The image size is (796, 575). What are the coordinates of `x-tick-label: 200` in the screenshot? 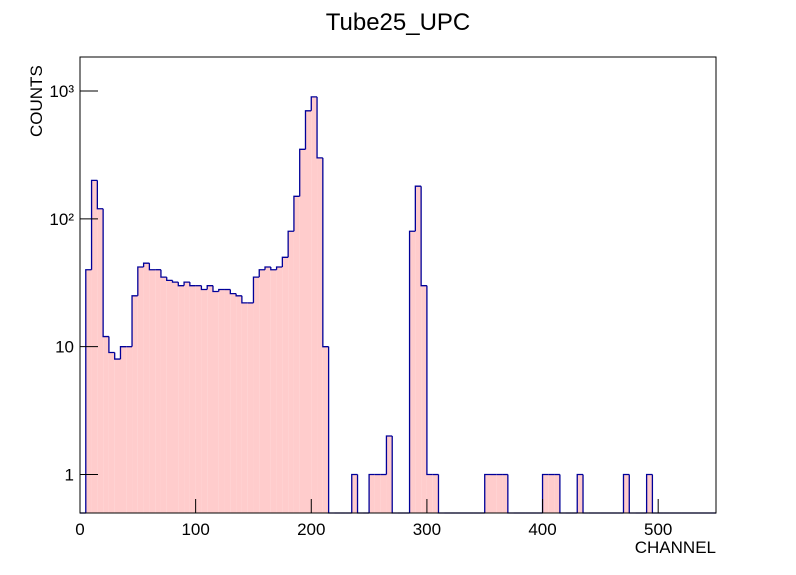 It's located at (311, 529).